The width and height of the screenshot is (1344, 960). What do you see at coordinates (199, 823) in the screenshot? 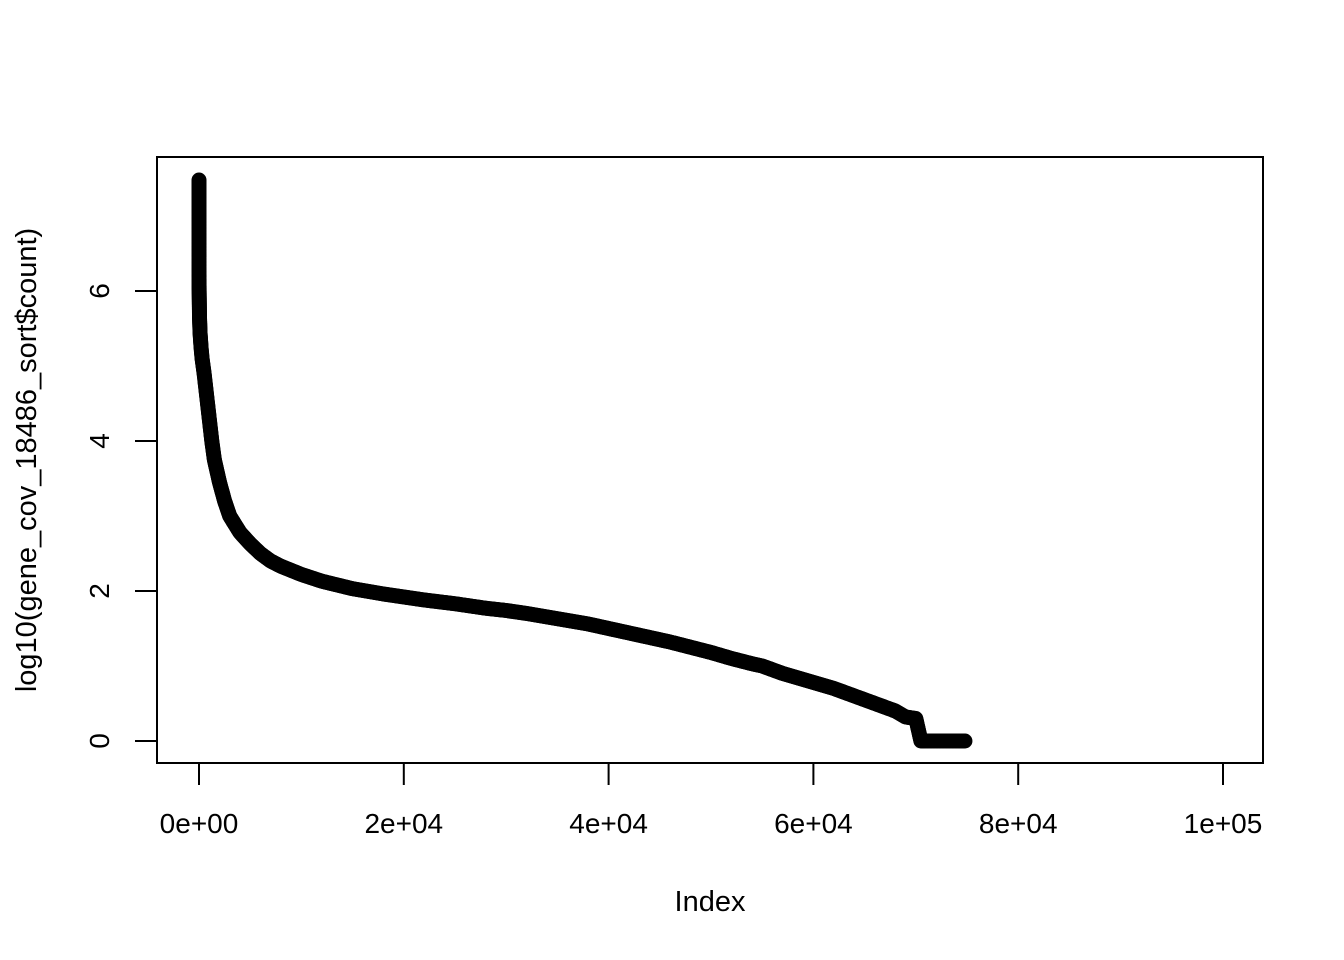
I see `x-tick-label: 0e+00` at bounding box center [199, 823].